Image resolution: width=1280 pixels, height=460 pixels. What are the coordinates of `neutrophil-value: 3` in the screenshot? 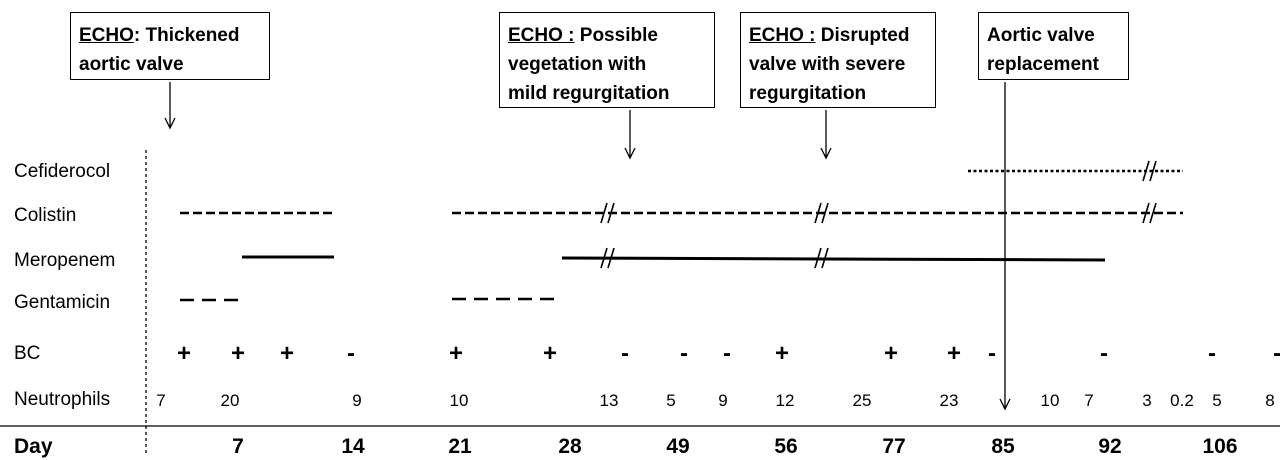 It's located at (1147, 400).